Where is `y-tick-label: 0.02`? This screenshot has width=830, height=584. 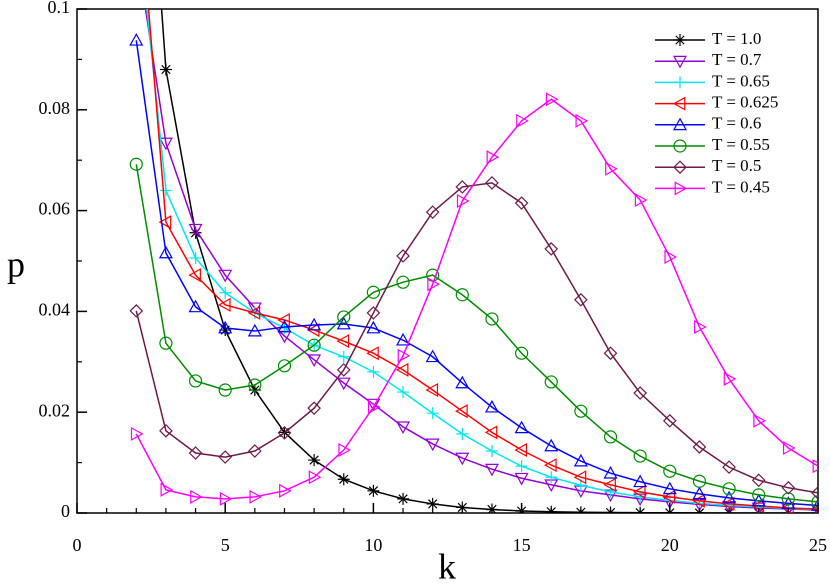
y-tick-label: 0.02 is located at coordinates (55, 410).